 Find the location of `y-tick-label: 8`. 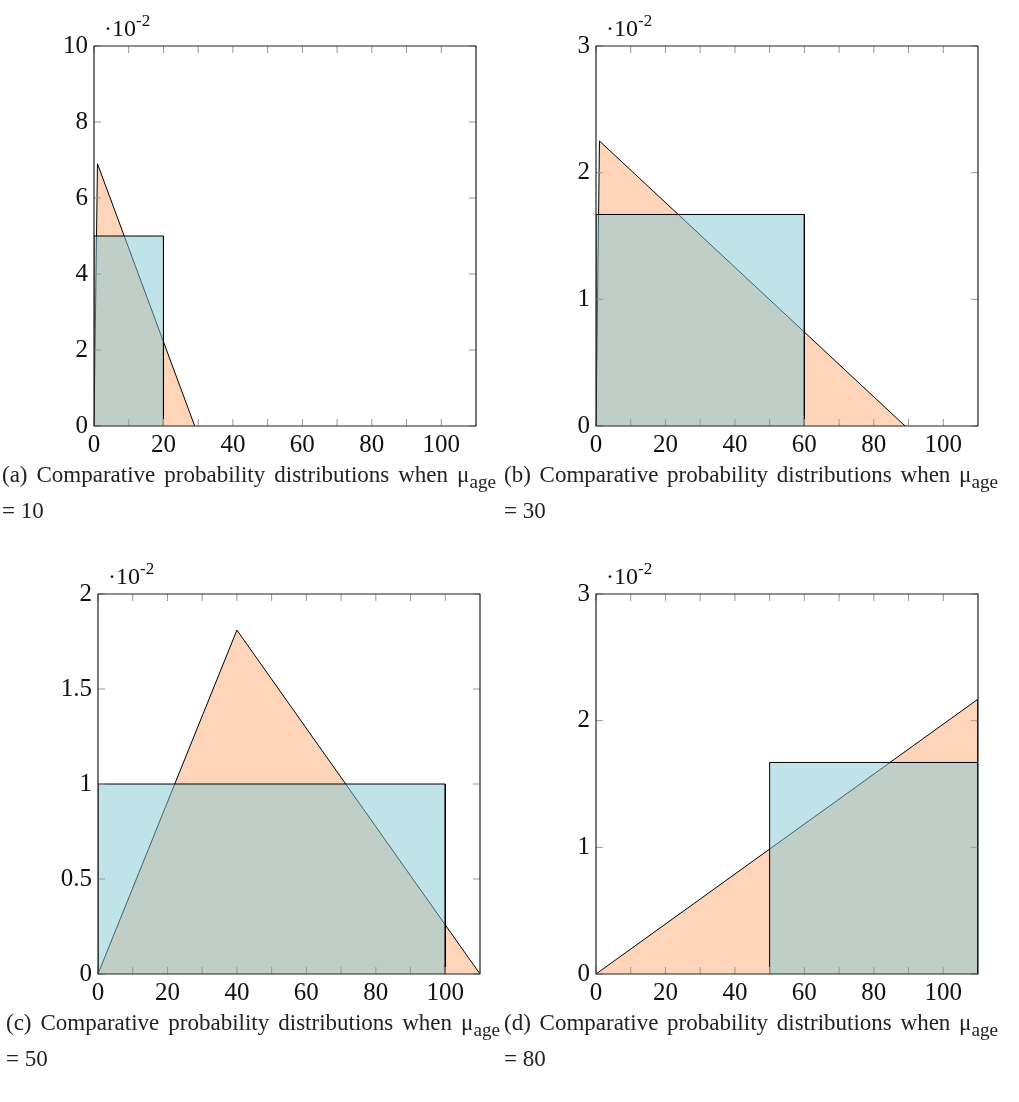

y-tick-label: 8 is located at coordinates (81, 120).